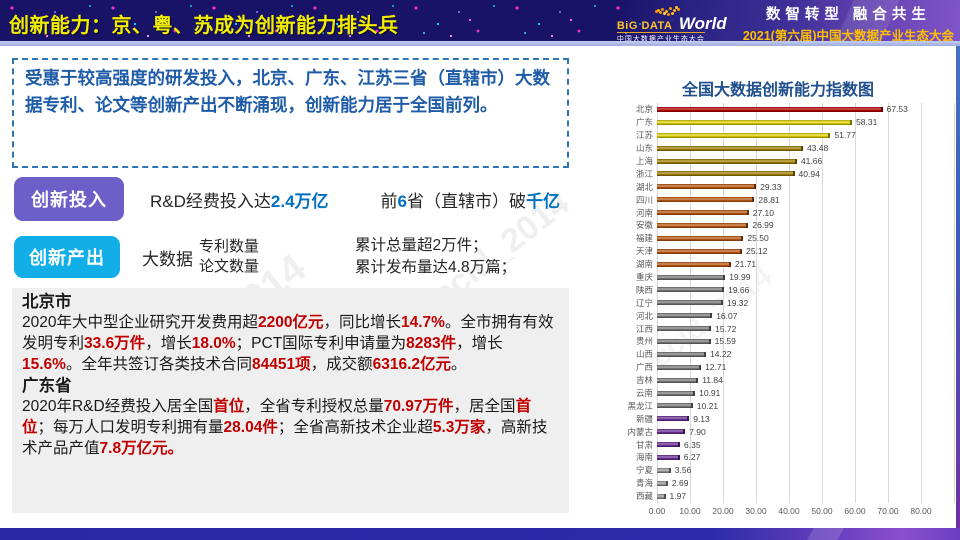 This screenshot has height=540, width=960. What do you see at coordinates (644, 238) in the screenshot?
I see `bar-category-label: 福建` at bounding box center [644, 238].